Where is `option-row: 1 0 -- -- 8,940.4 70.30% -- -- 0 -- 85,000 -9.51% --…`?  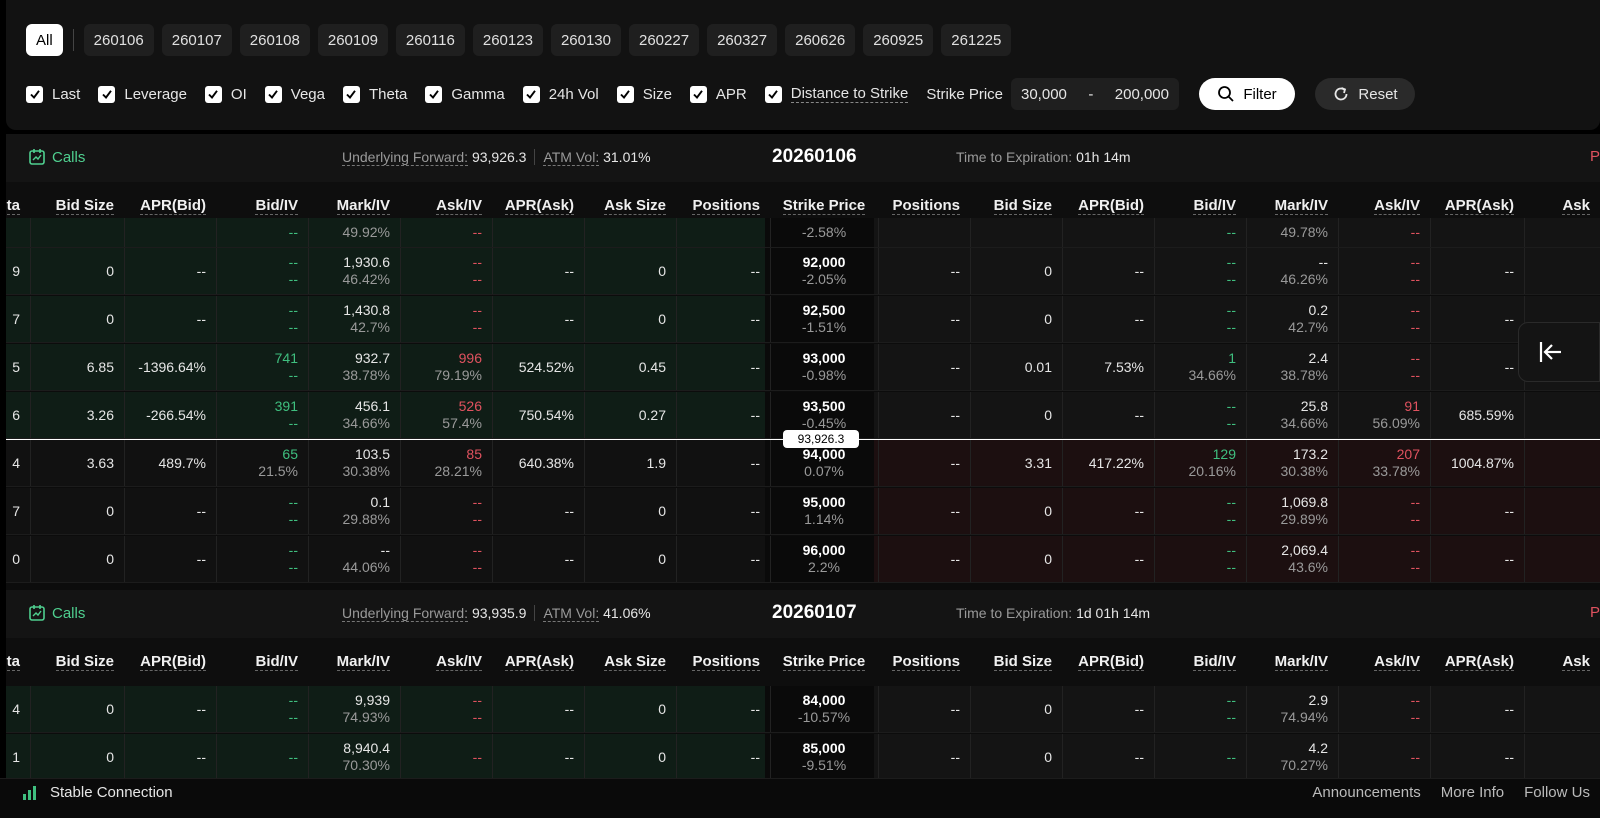
option-row: 1 0 -- -- 8,940.4 70.30% -- -- 0 -- 85,000 -9.51% --… is located at coordinates (803, 756).